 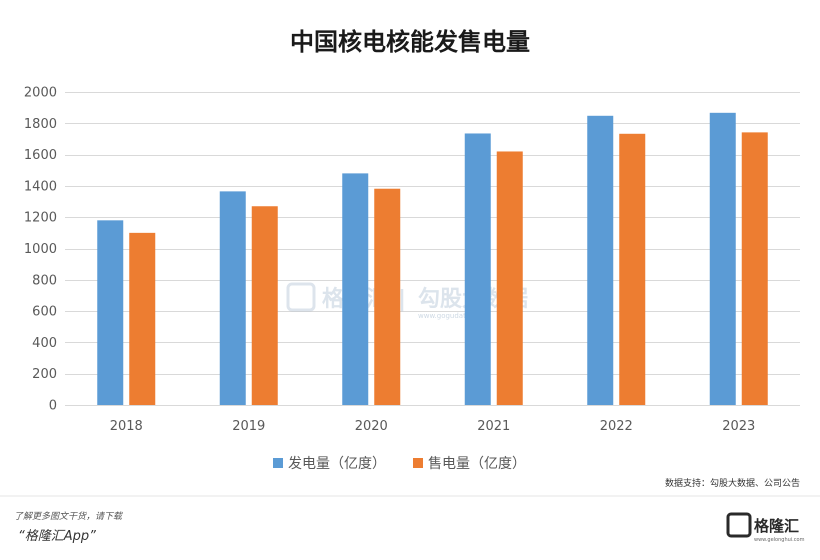 I want to click on bar-series-2-2020, so click(x=387, y=296).